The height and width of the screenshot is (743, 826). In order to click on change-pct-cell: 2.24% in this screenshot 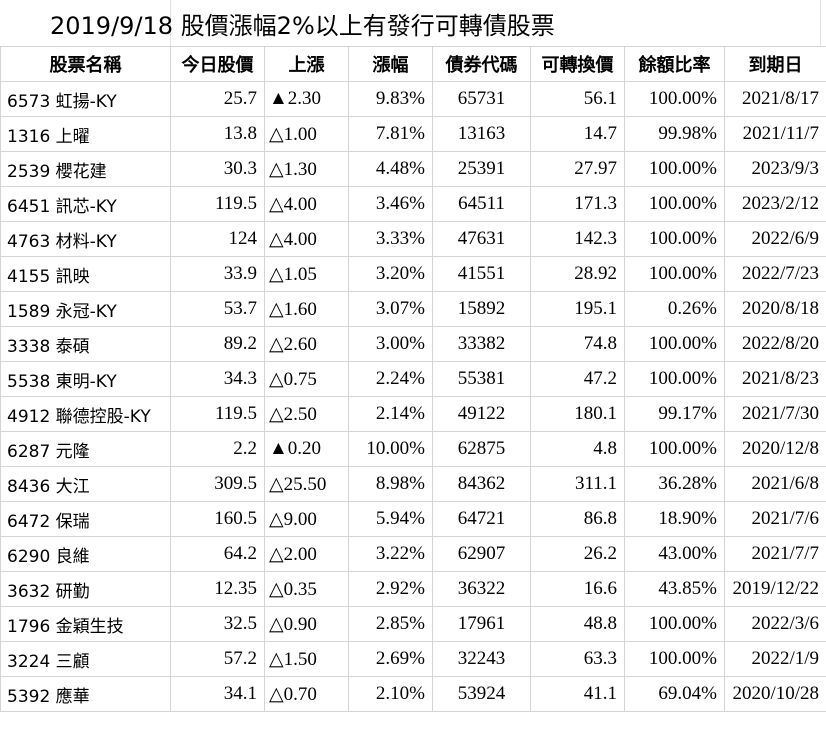, I will do `click(390, 379)`.